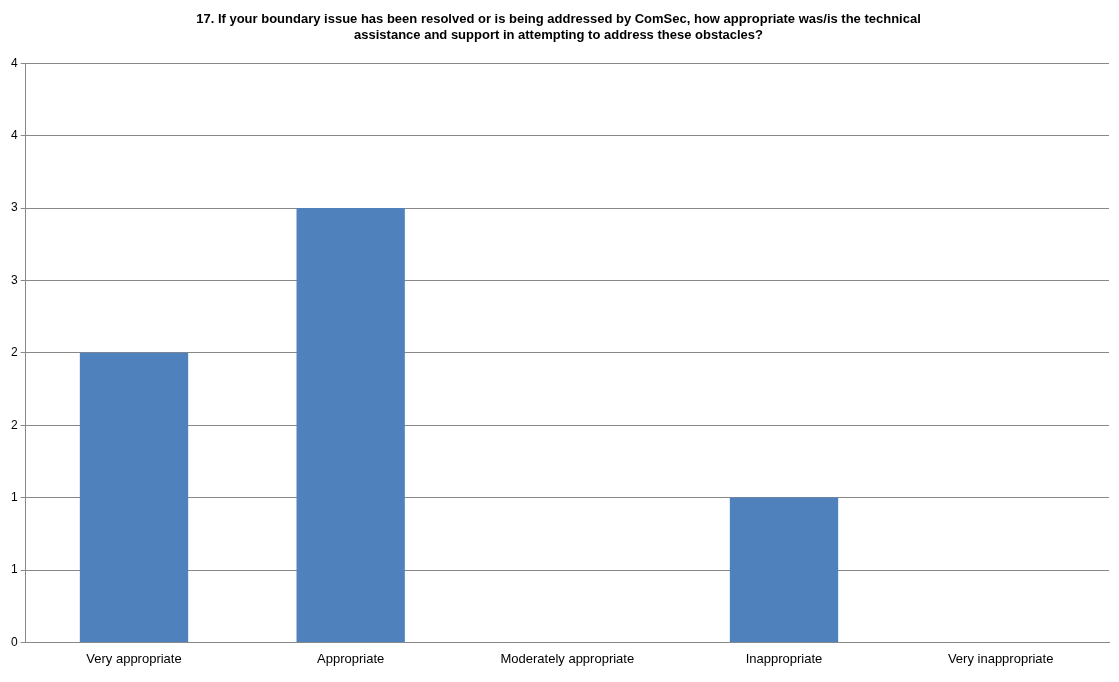  Describe the element at coordinates (558, 26) in the screenshot. I see `chart-title: 17. If your boundary issue has been resolved or is being addressed by ComSec, how appropriate was/is the technical assistance and support in attempting to address these obstacles?` at that location.